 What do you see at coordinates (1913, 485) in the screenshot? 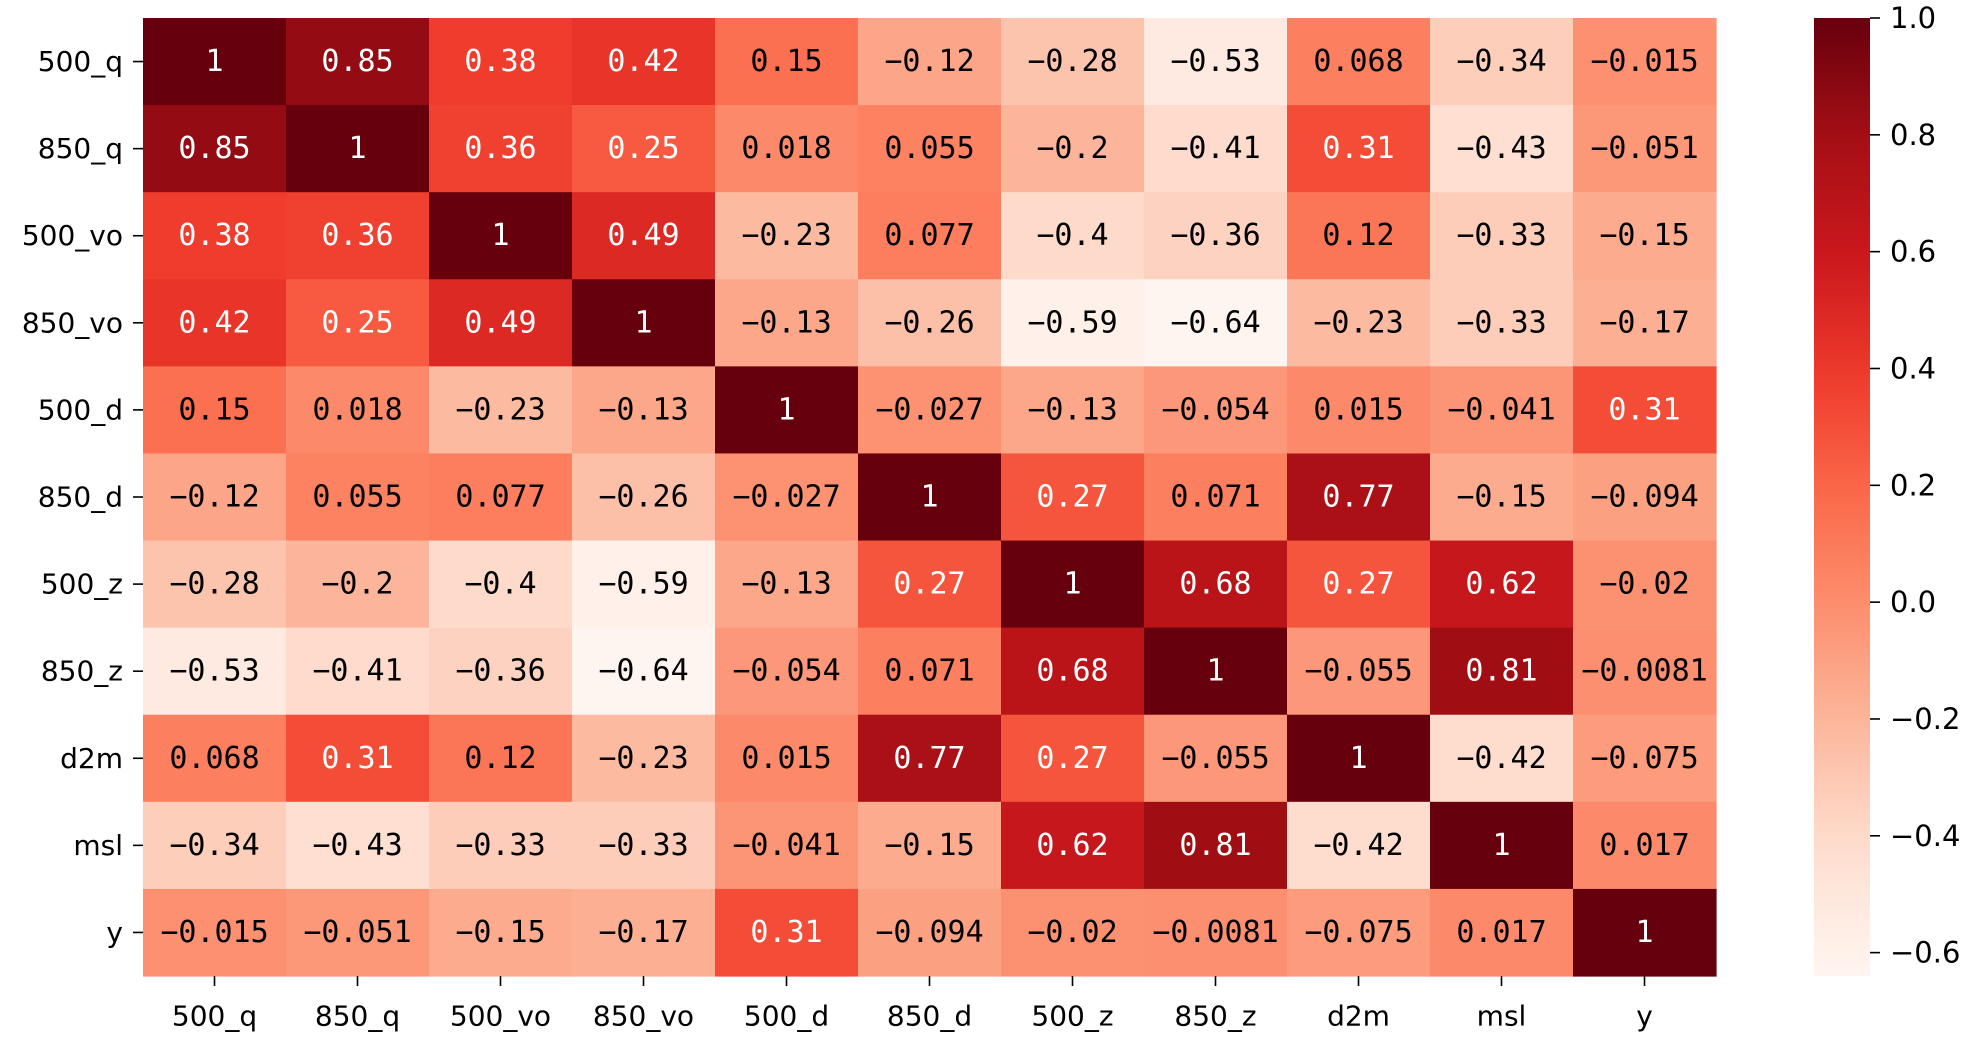
I see `colorbar-tick-label: 0.2` at bounding box center [1913, 485].